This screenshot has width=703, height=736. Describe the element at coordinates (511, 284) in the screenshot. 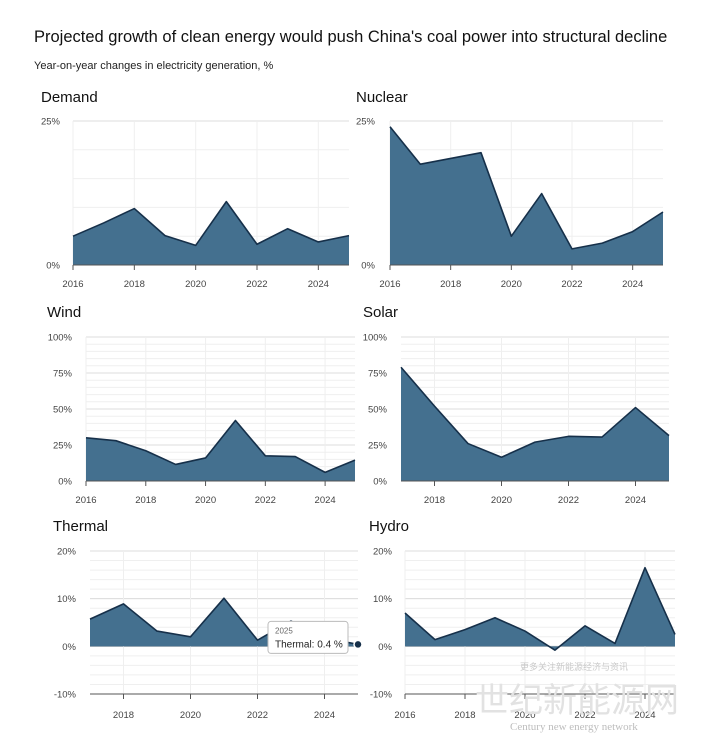

I see `nuclear-x-tick-label: 2020` at that location.